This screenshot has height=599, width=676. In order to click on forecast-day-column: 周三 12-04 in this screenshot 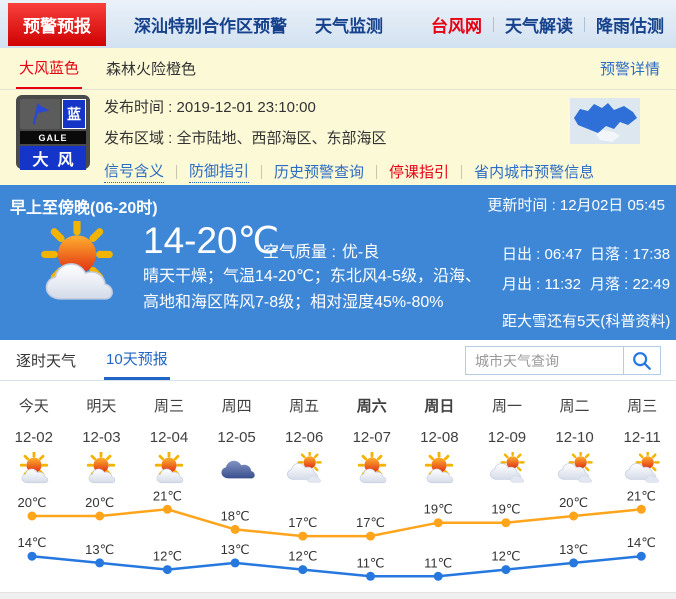, I will do `click(169, 414)`.